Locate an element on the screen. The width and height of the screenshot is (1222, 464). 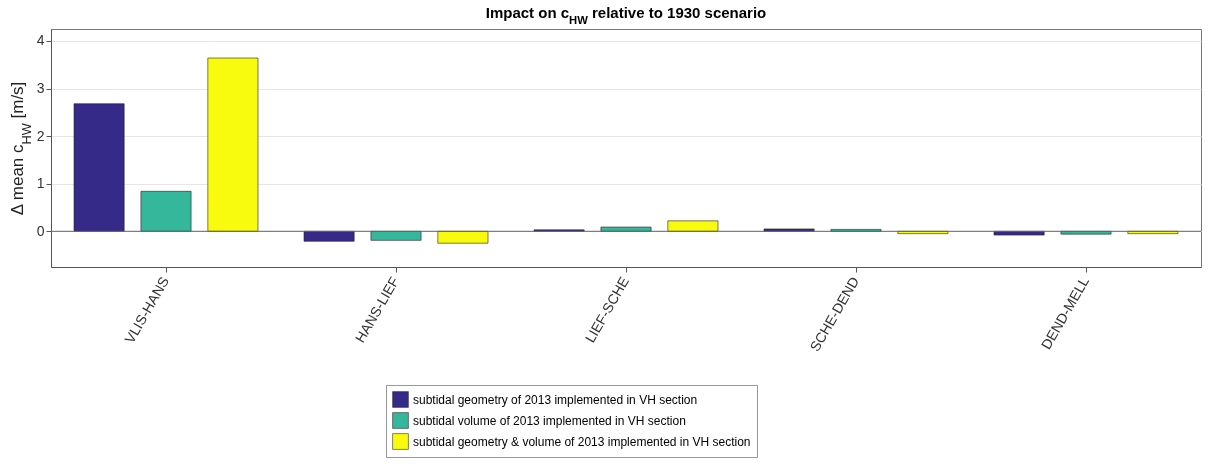
legend-label: subtidal geometry of 2013 implemented in VH section is located at coordinates (555, 399).